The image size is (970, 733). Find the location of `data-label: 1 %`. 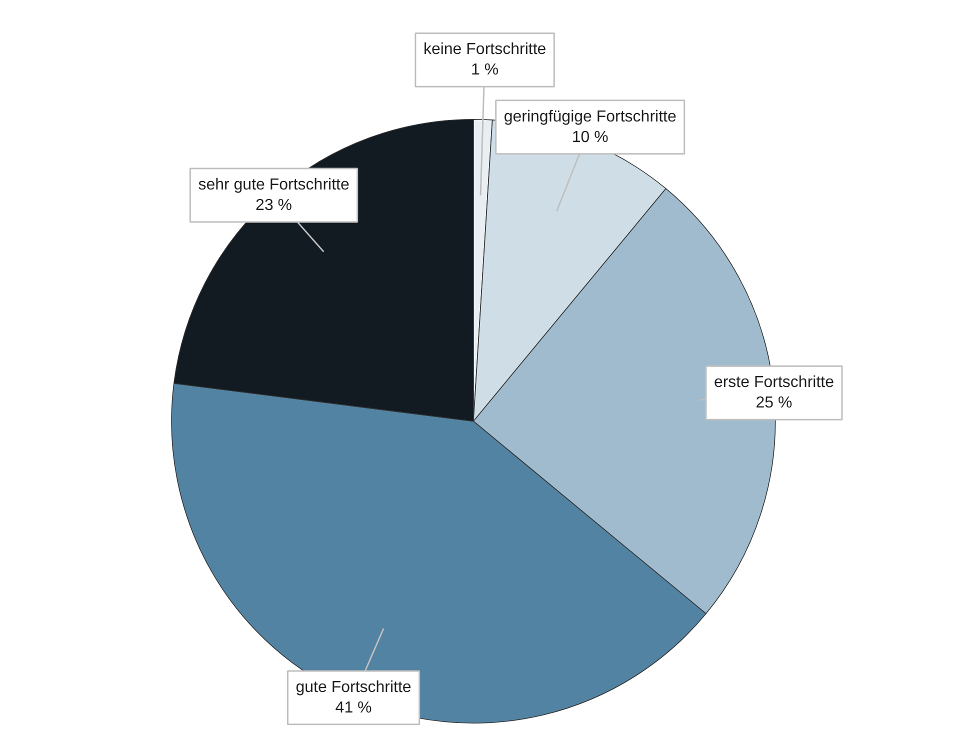

data-label: 1 % is located at coordinates (485, 70).